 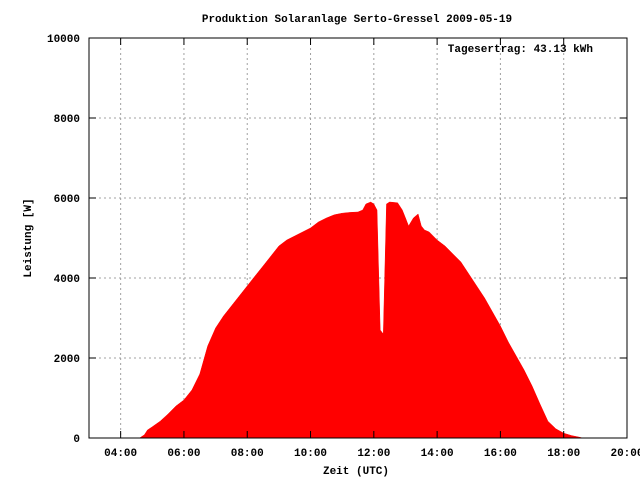 What do you see at coordinates (29, 237) in the screenshot?
I see `y-axis-label: Leistung [W]` at bounding box center [29, 237].